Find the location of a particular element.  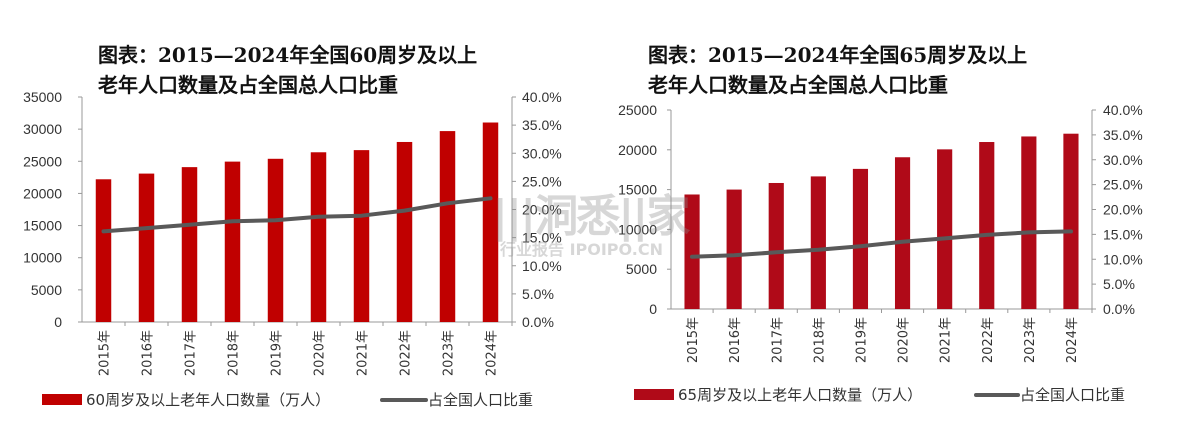

left-tick-label: 35000 is located at coordinates (42, 97).